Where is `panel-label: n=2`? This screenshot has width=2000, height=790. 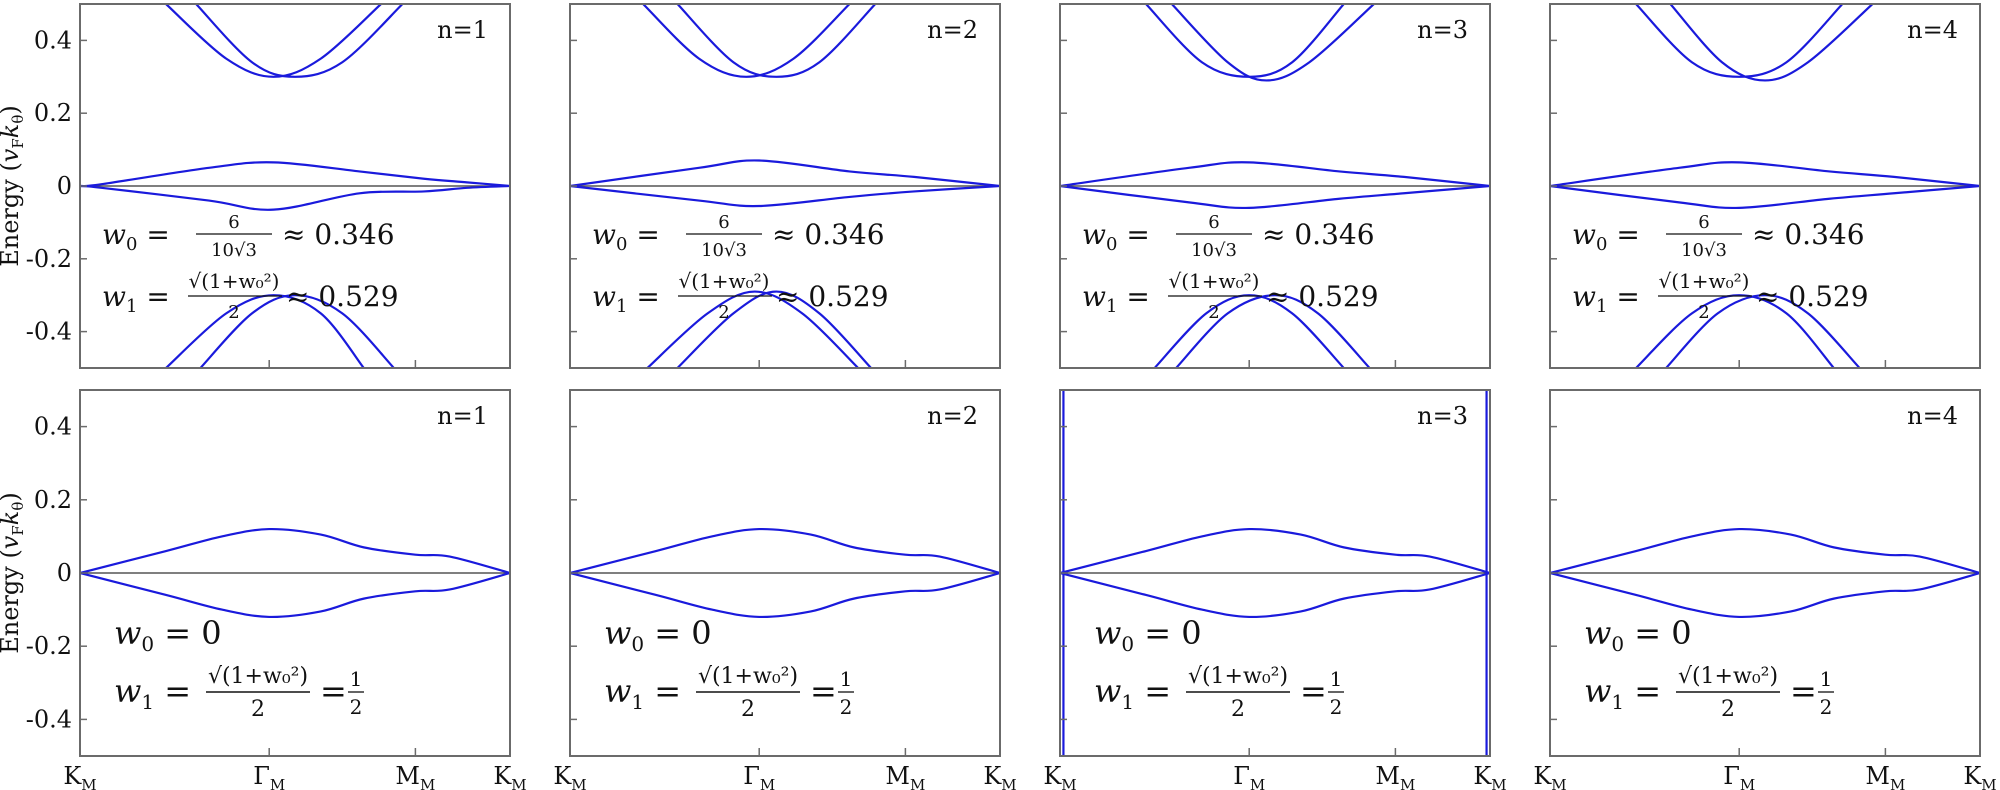 panel-label: n=2 is located at coordinates (952, 416).